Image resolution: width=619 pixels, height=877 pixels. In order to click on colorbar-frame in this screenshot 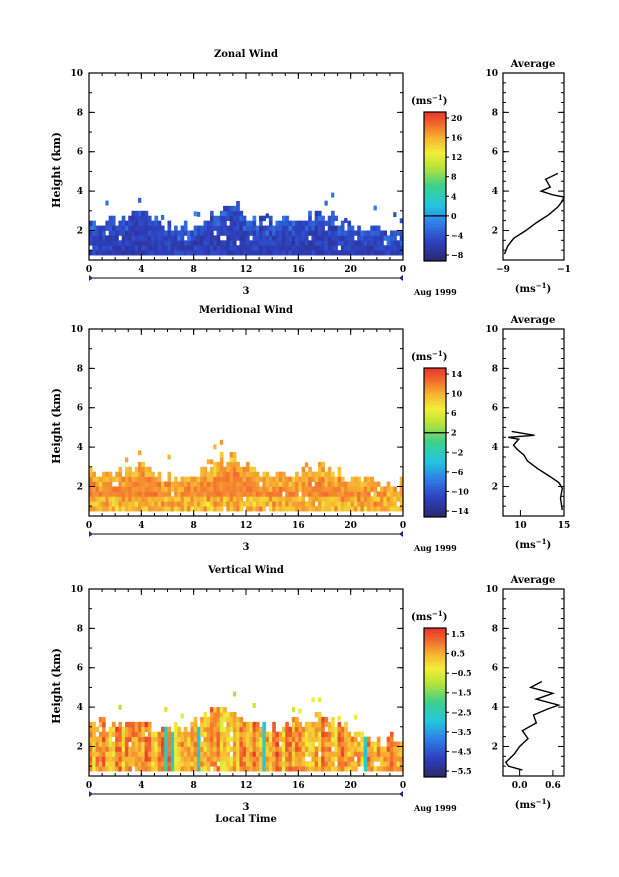, I will do `click(435, 702)`.